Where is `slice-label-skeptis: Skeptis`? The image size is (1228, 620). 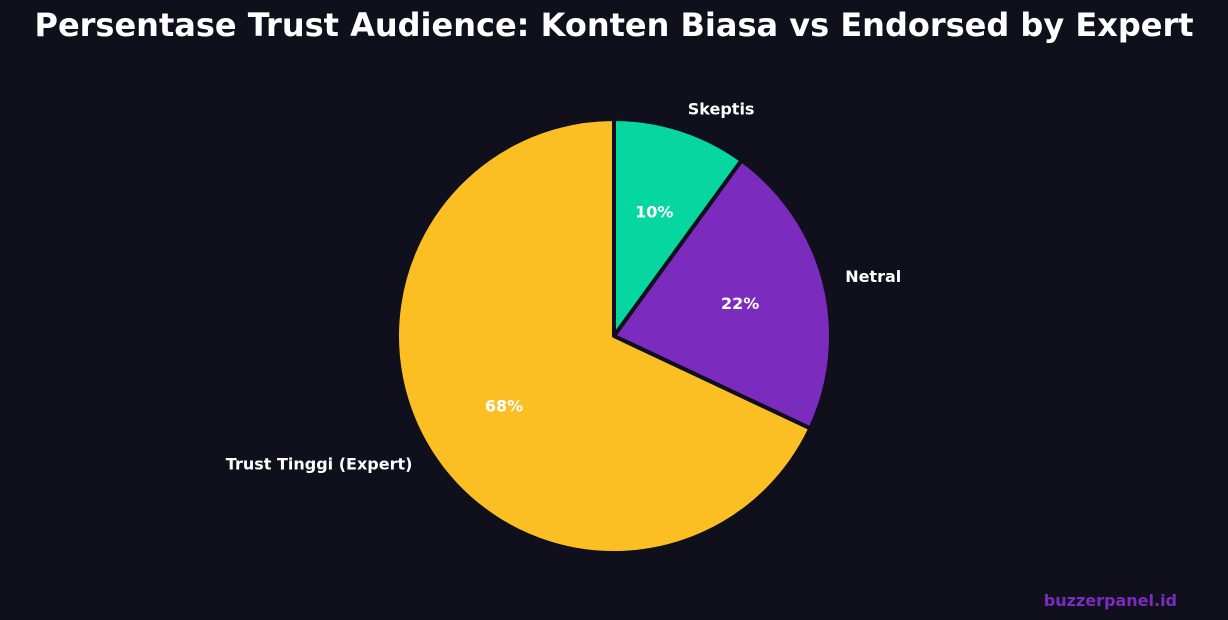 slice-label-skeptis: Skeptis is located at coordinates (721, 108).